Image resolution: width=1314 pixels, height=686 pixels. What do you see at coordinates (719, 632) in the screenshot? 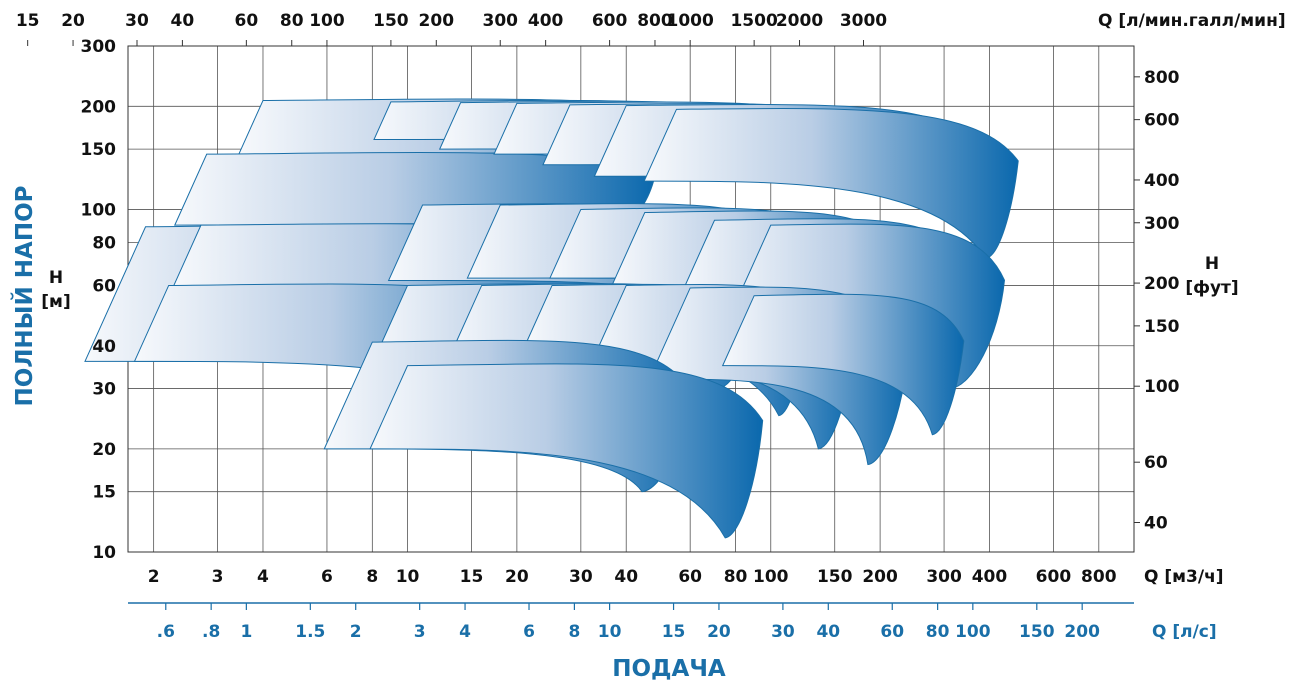
I see `tick-label-q-ls: 20` at bounding box center [719, 632].